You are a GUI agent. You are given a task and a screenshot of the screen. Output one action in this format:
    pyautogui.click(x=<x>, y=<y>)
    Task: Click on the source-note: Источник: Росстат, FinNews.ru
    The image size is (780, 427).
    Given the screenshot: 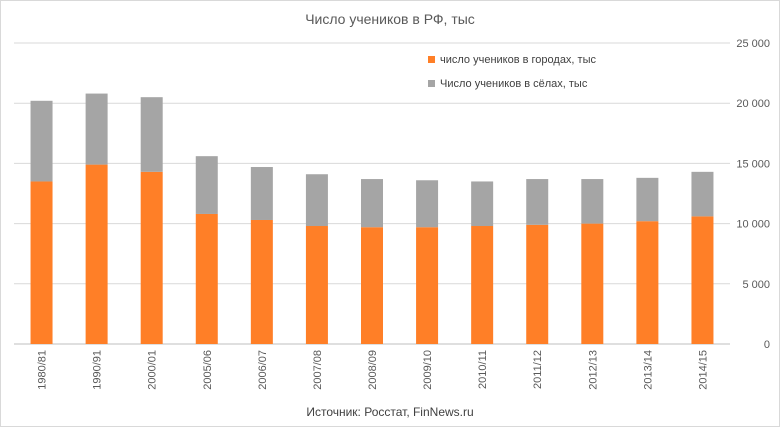 What is the action you would take?
    pyautogui.click(x=389, y=412)
    